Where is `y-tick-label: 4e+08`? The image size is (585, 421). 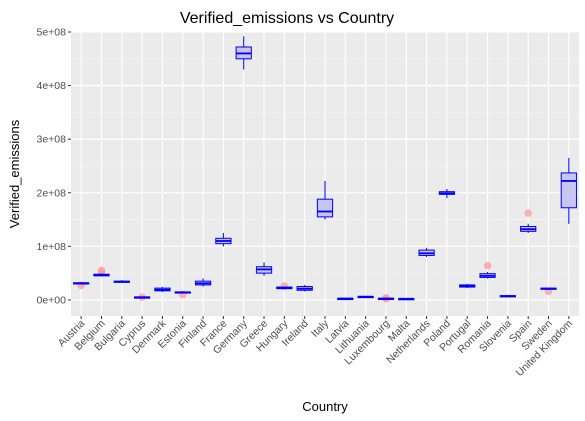
y-tick-label: 4e+08 is located at coordinates (52, 86).